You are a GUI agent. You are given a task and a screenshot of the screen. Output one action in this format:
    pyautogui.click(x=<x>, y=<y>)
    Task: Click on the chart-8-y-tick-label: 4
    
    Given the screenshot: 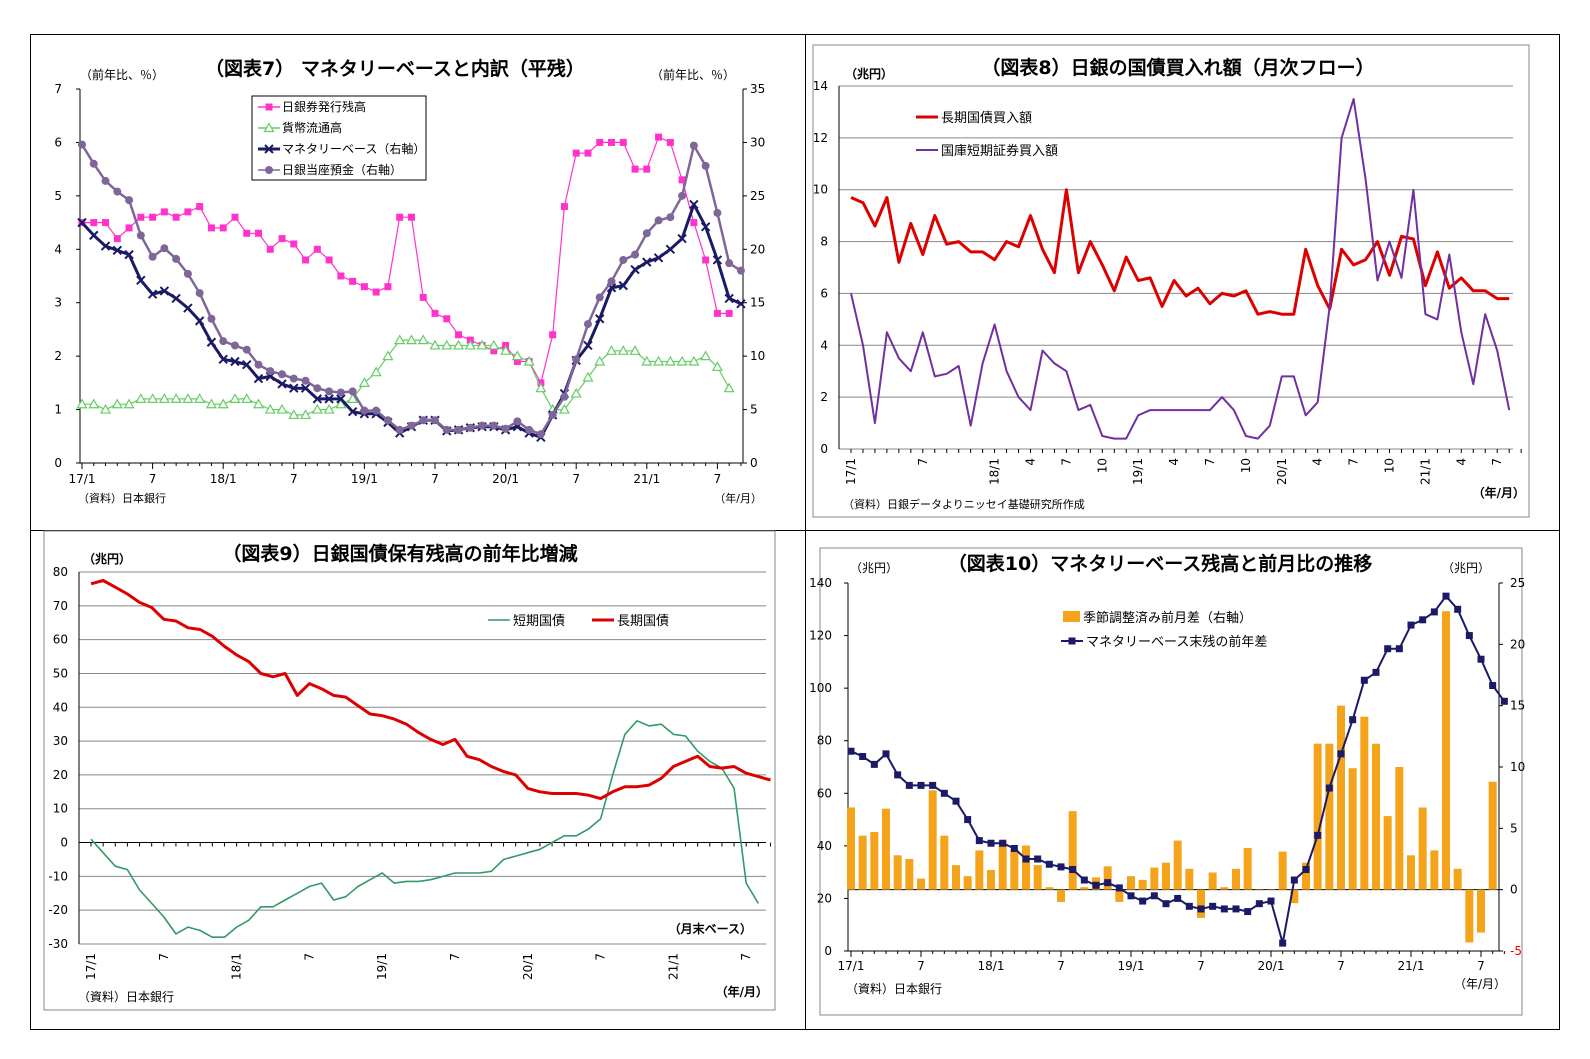 What is the action you would take?
    pyautogui.click(x=824, y=345)
    